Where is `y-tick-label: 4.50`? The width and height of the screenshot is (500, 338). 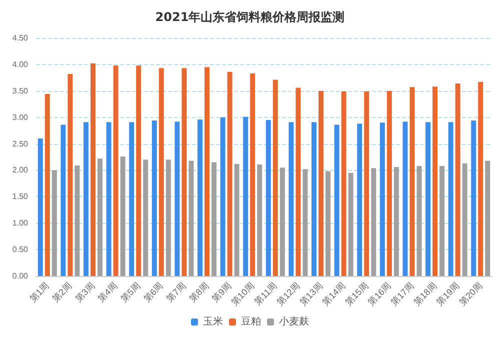 y-tick-label: 4.50 is located at coordinates (20, 38).